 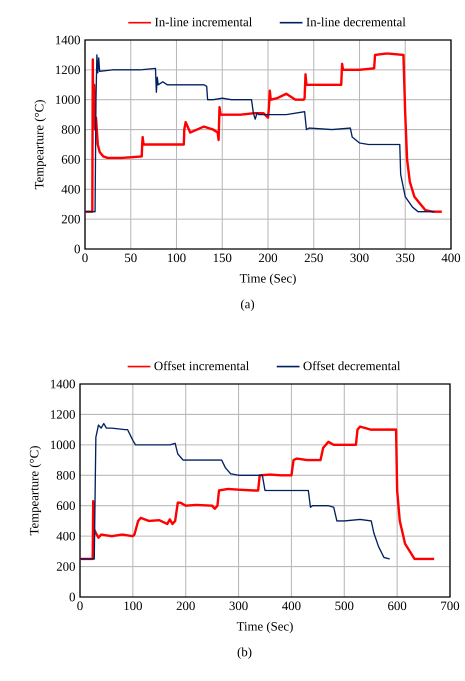 I want to click on legend-label: Offset incremental, so click(x=202, y=365).